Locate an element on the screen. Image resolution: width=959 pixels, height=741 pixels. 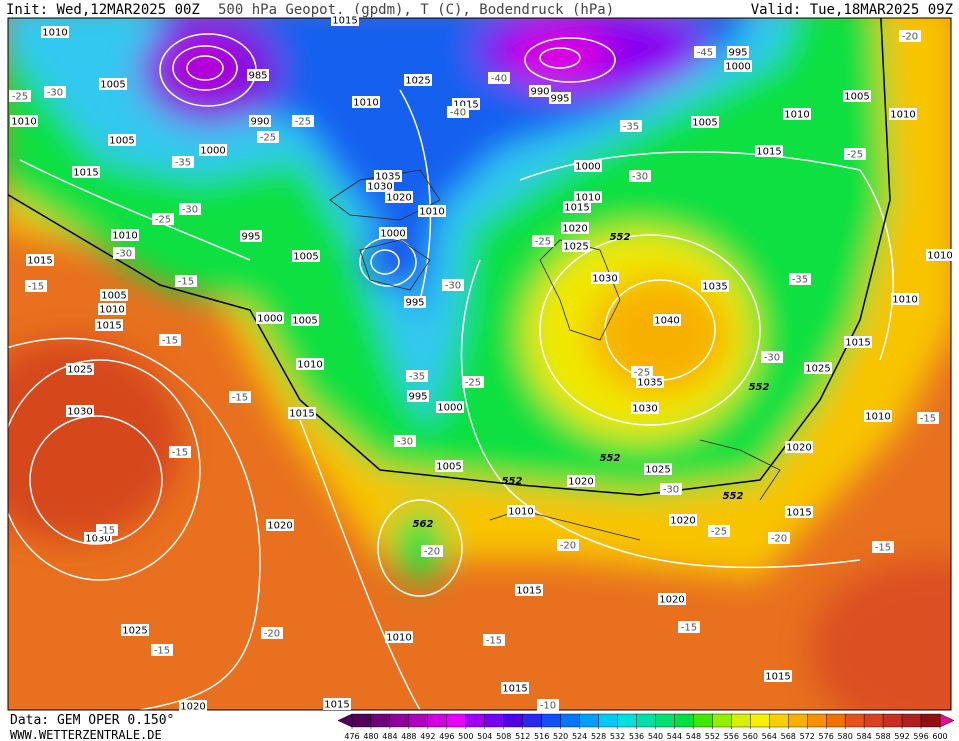
colorbar-tick-label: 588 is located at coordinates (882, 736).